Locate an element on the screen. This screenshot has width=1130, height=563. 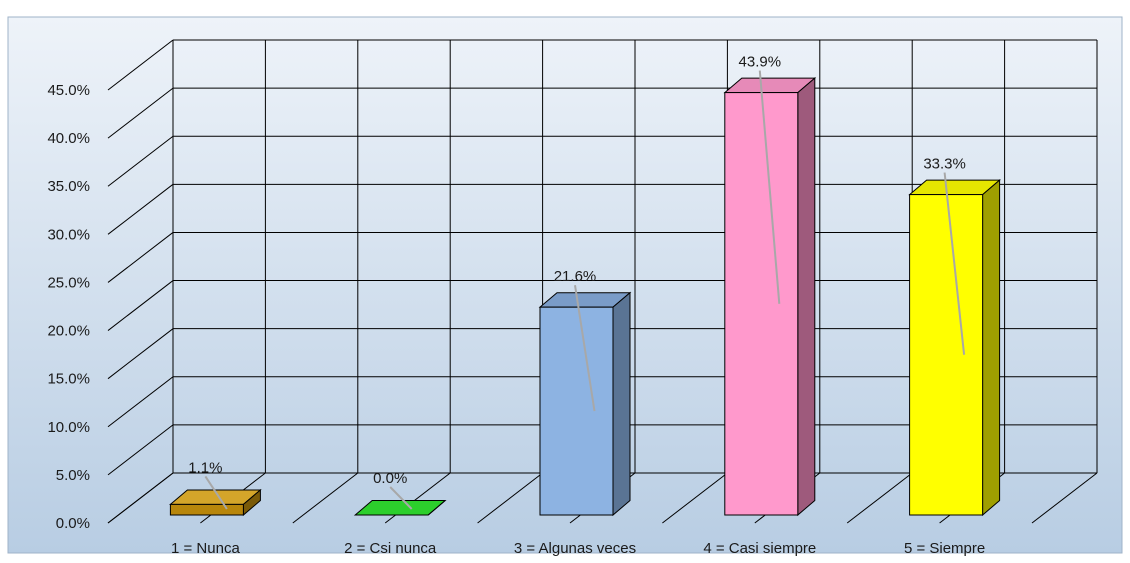
x-category-label: 4 = Casi siempre is located at coordinates (759, 548).